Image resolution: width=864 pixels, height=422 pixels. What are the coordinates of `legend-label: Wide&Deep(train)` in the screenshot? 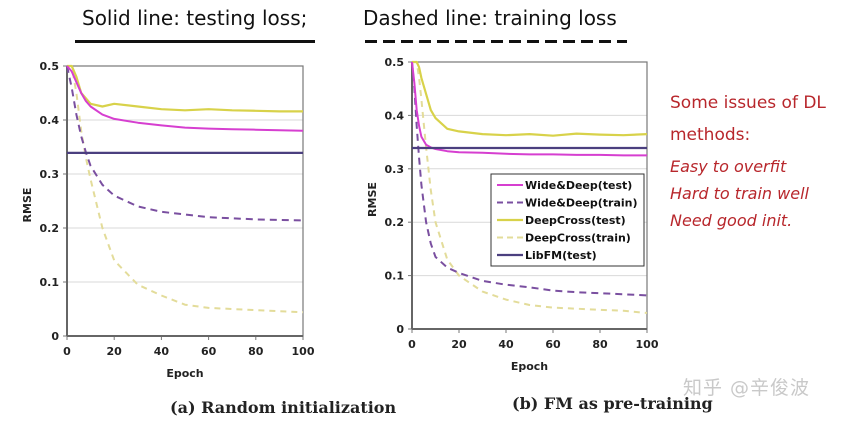 It's located at (581, 203).